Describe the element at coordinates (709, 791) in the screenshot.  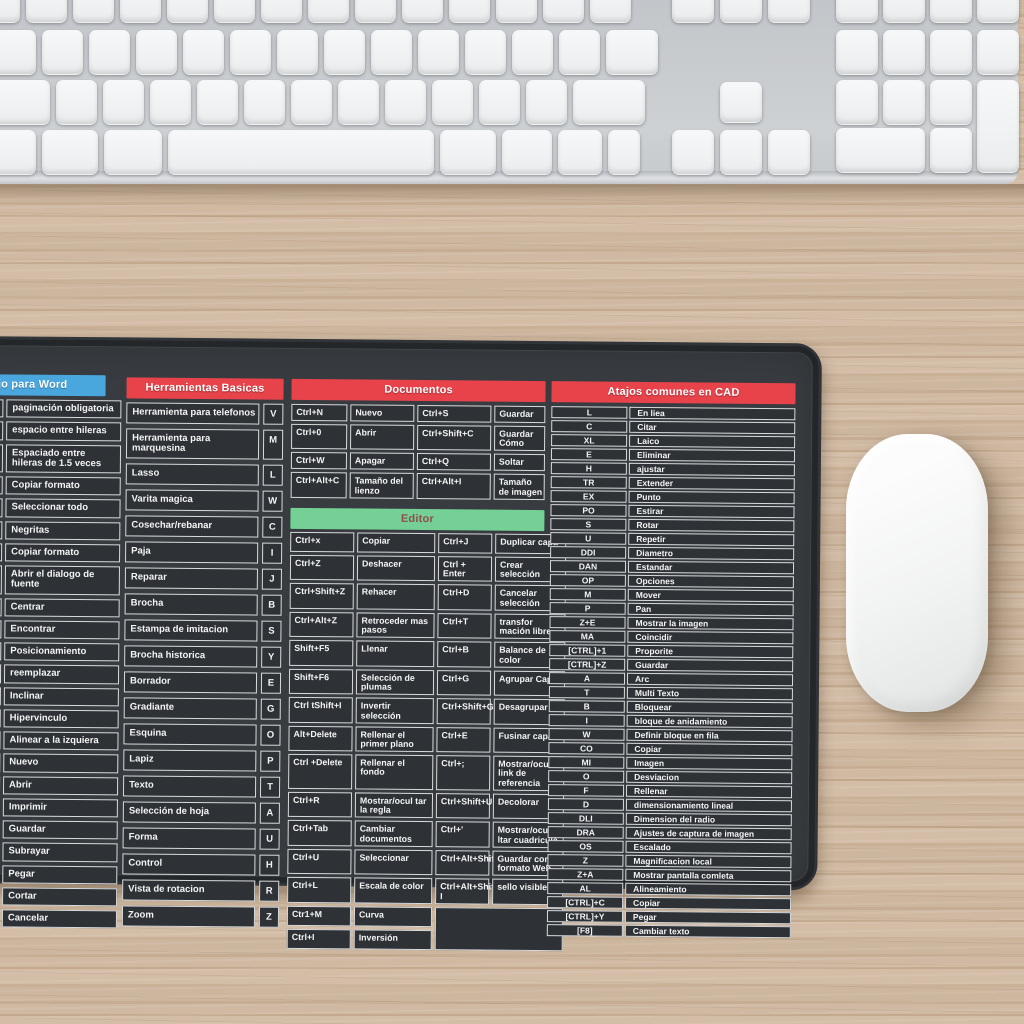
I see `cad-action-cell: Rellenar` at that location.